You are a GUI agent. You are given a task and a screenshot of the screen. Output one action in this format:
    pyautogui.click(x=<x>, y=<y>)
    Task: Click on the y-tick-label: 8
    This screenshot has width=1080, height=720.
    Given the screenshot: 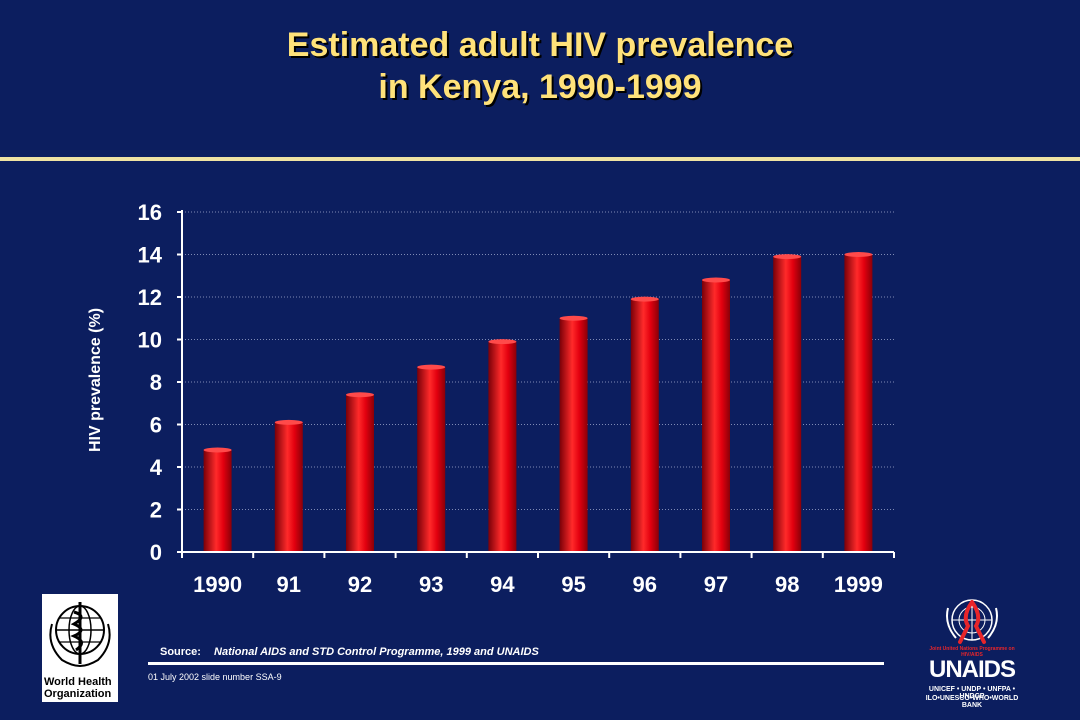 What is the action you would take?
    pyautogui.click(x=156, y=382)
    